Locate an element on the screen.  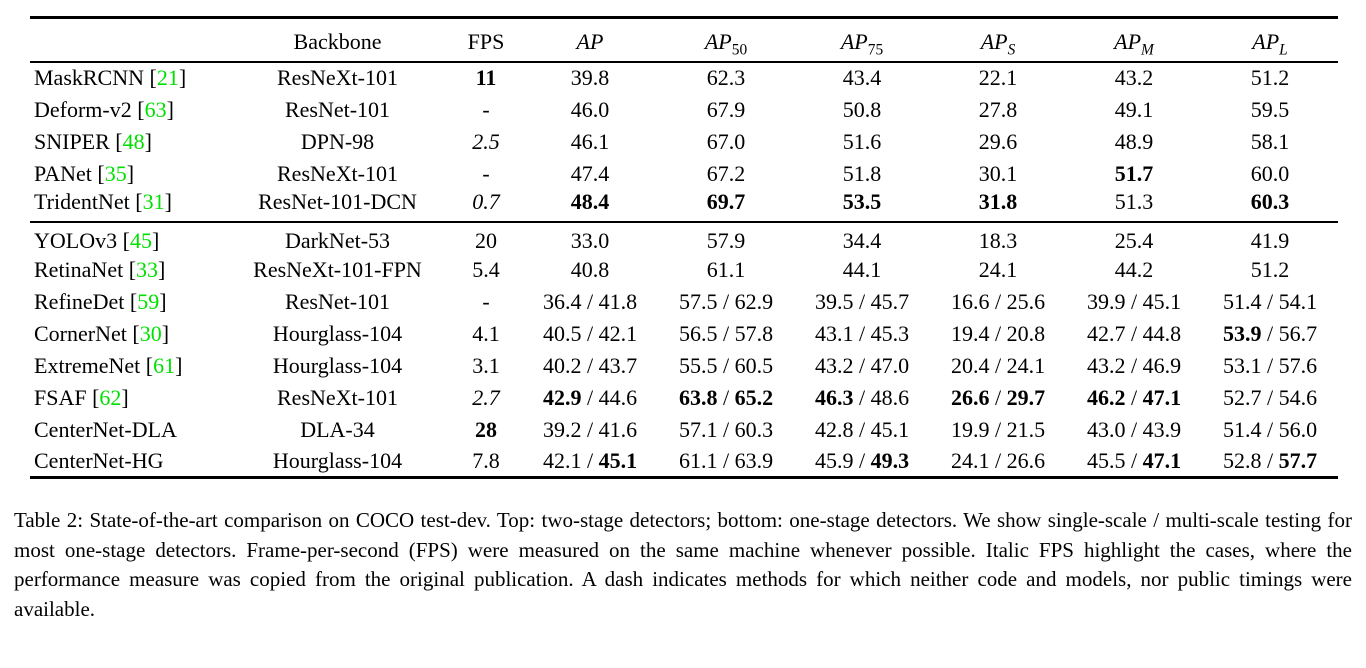
ap50-cell: 61.1 / 63.9 is located at coordinates (726, 460).